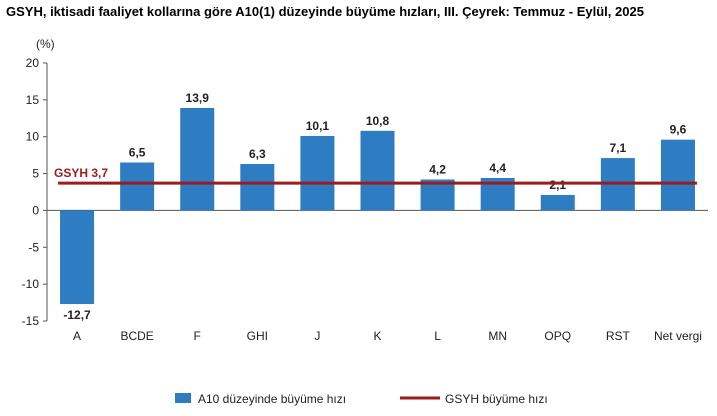  I want to click on data-label: 6,3, so click(257, 154).